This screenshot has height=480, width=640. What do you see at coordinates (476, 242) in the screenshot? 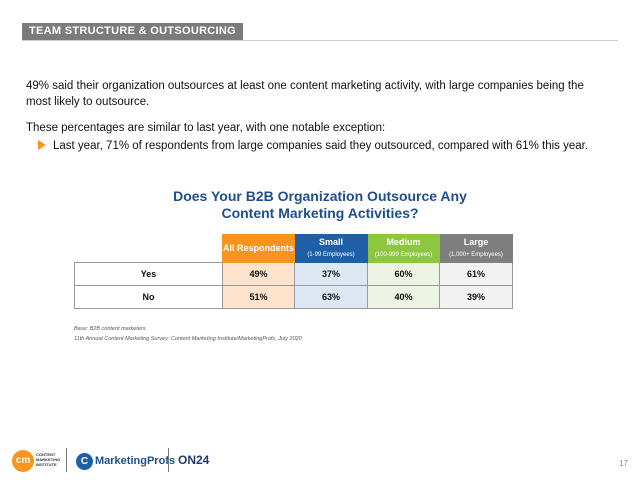
I see `header-label: Large` at bounding box center [476, 242].